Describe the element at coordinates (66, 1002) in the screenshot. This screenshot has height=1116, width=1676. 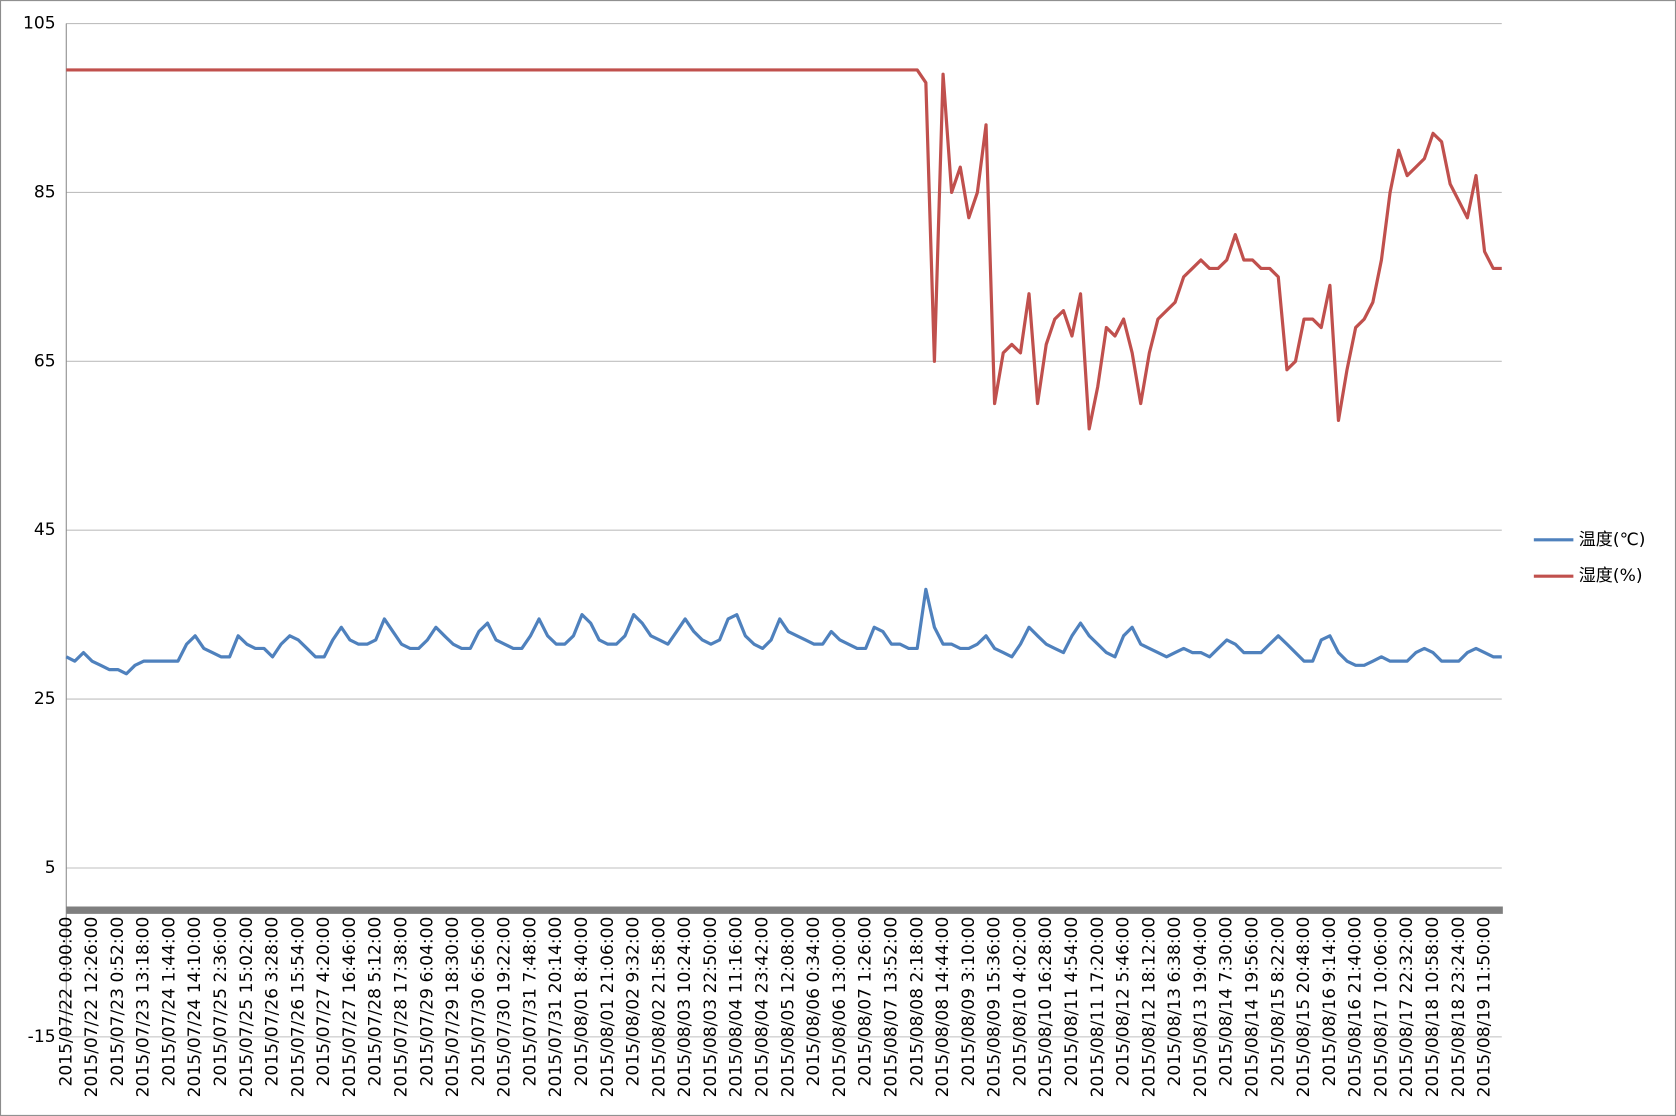
I see `x-tick-label: 2015/07/22 0:00:00` at that location.